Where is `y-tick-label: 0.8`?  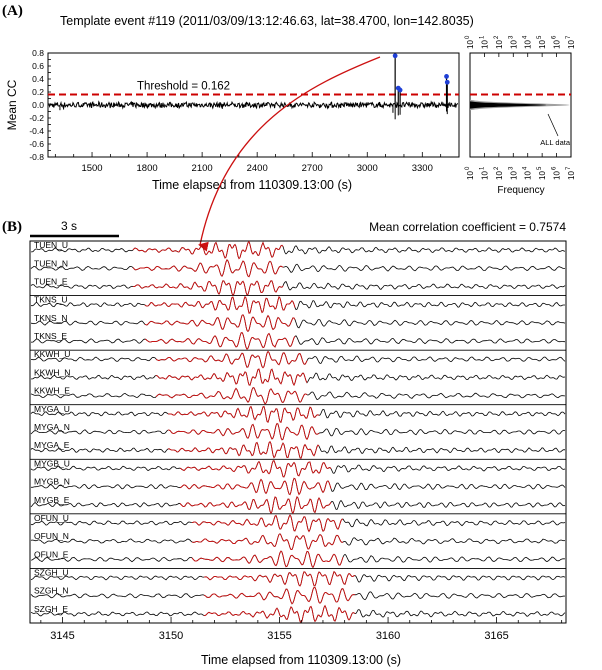 y-tick-label: 0.8 is located at coordinates (38, 53).